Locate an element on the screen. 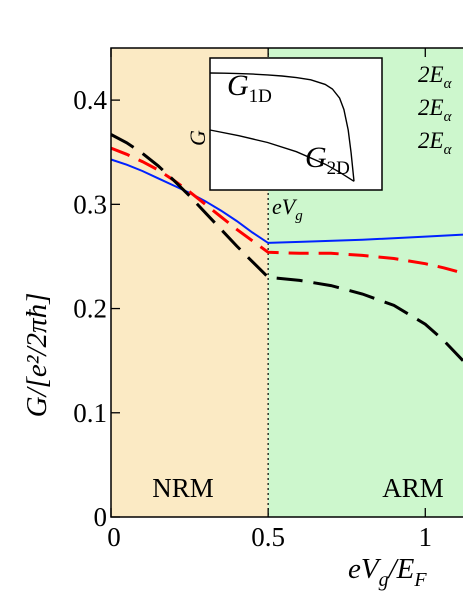  y-axis-label: G/[e²/2πħ] is located at coordinates (37, 355).